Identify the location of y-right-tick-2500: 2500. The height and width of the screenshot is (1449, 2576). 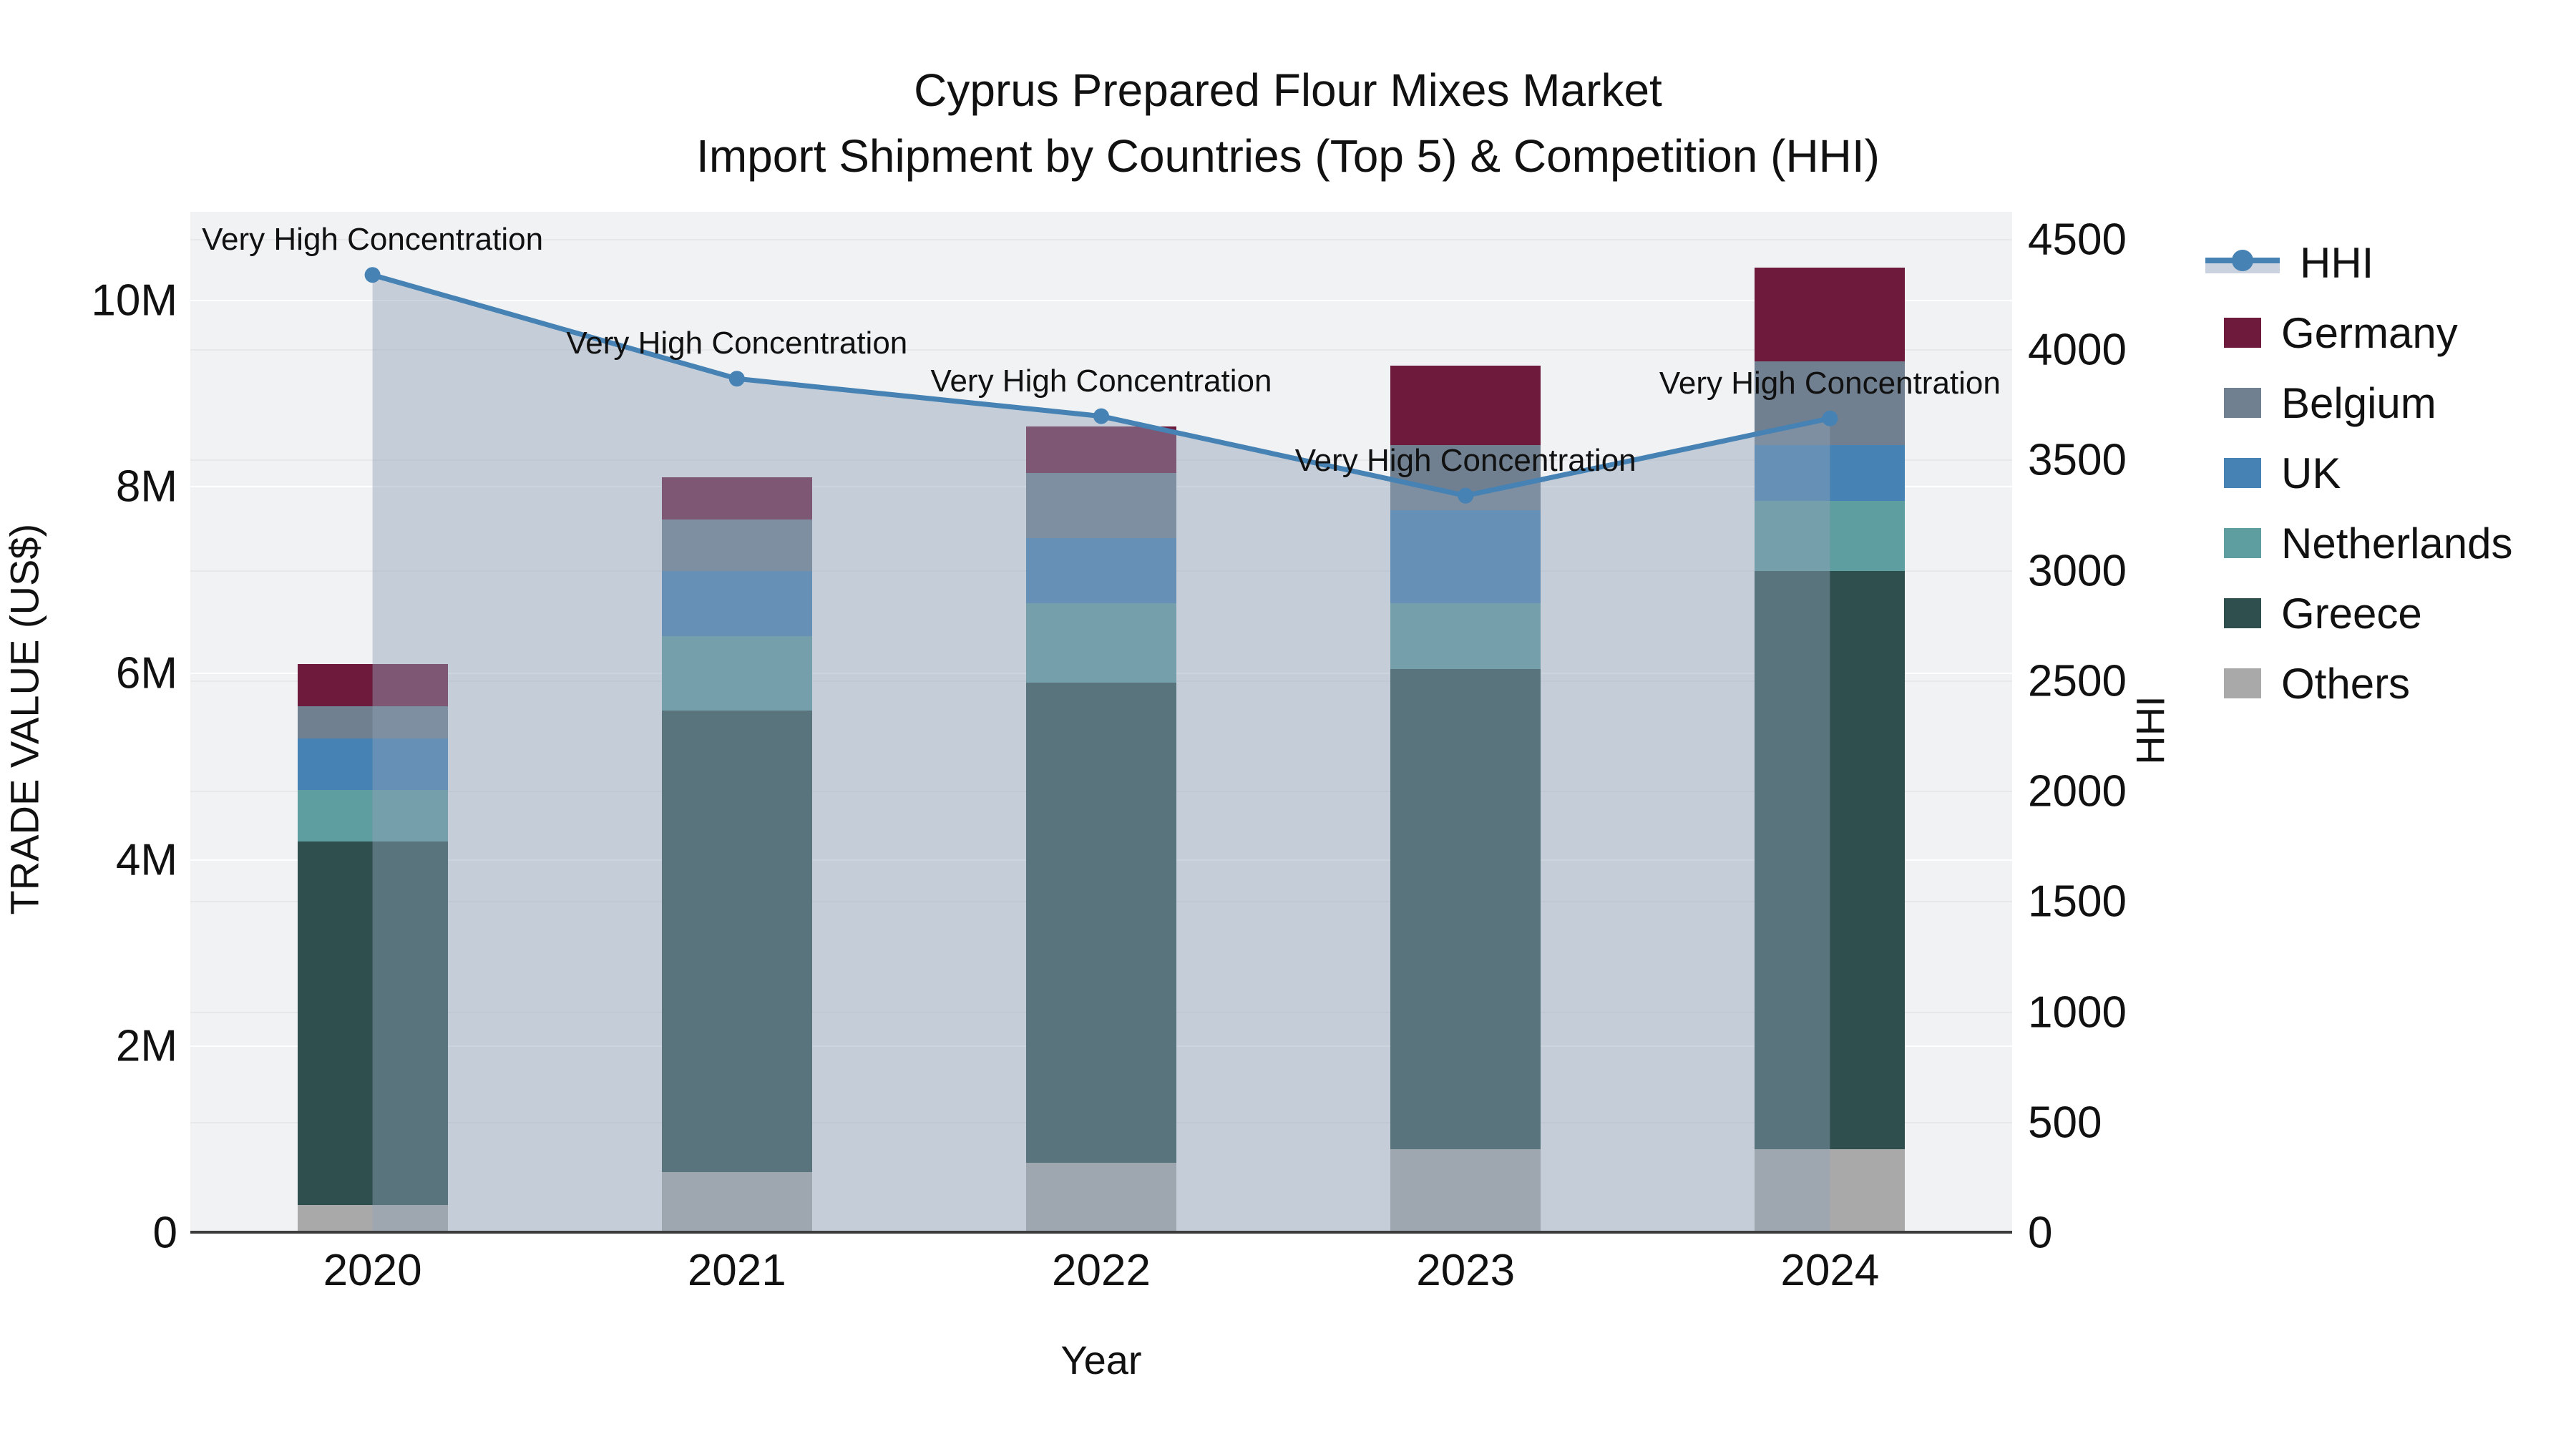
(2077, 681).